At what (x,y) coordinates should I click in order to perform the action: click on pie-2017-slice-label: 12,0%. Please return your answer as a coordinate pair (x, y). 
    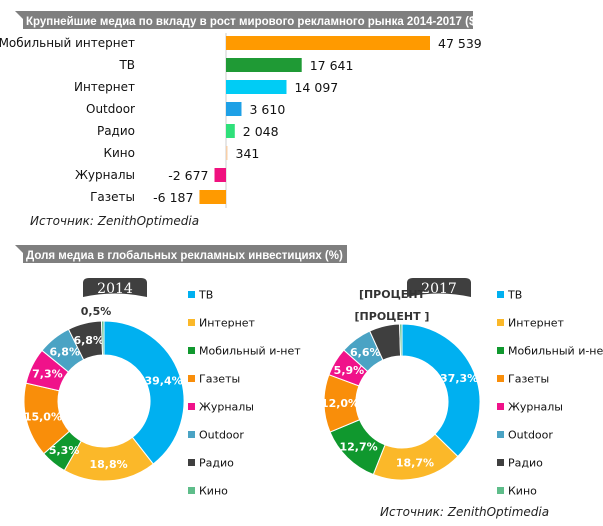
    Looking at the image, I should click on (340, 403).